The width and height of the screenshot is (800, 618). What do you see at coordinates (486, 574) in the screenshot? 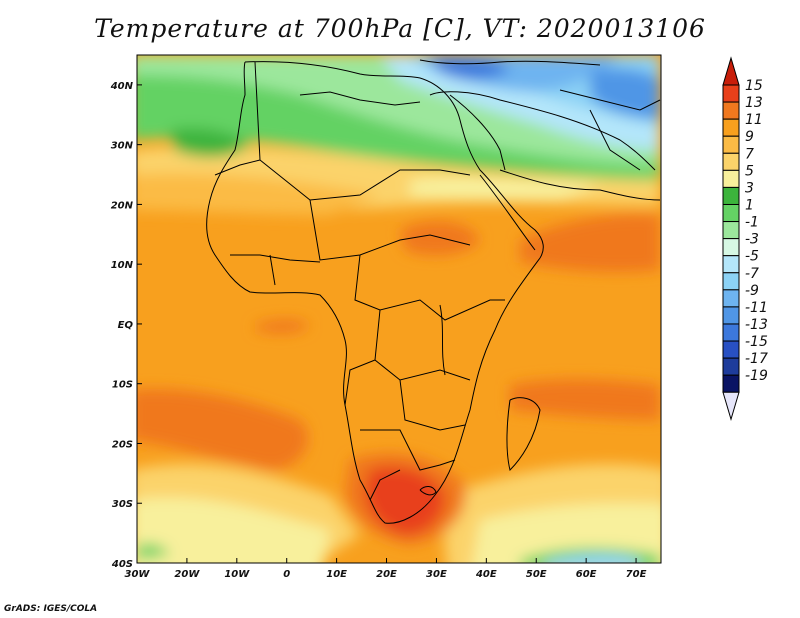
I see `lon-tick-label: 40E` at bounding box center [486, 574].